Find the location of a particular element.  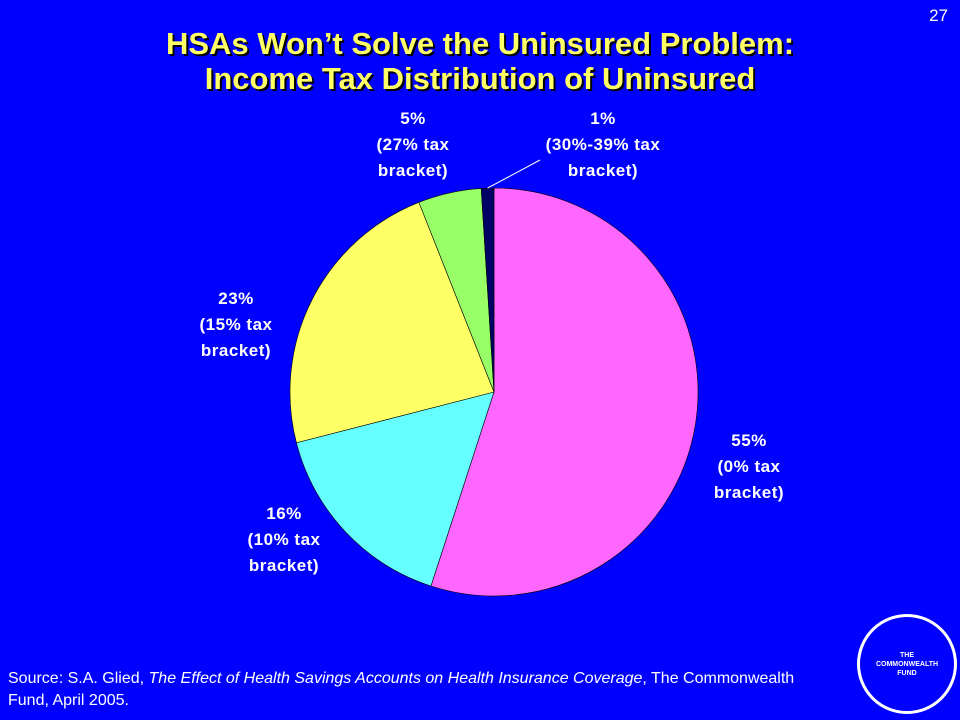

logo-text: COMMONWEALTH is located at coordinates (907, 664).